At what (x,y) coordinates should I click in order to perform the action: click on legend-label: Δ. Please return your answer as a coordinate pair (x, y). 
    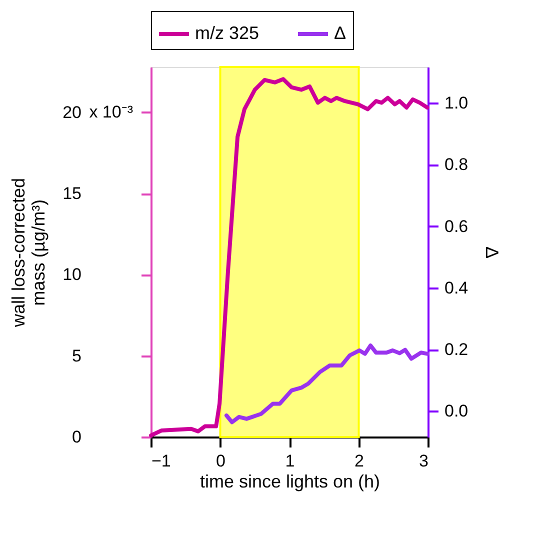
    Looking at the image, I should click on (340, 33).